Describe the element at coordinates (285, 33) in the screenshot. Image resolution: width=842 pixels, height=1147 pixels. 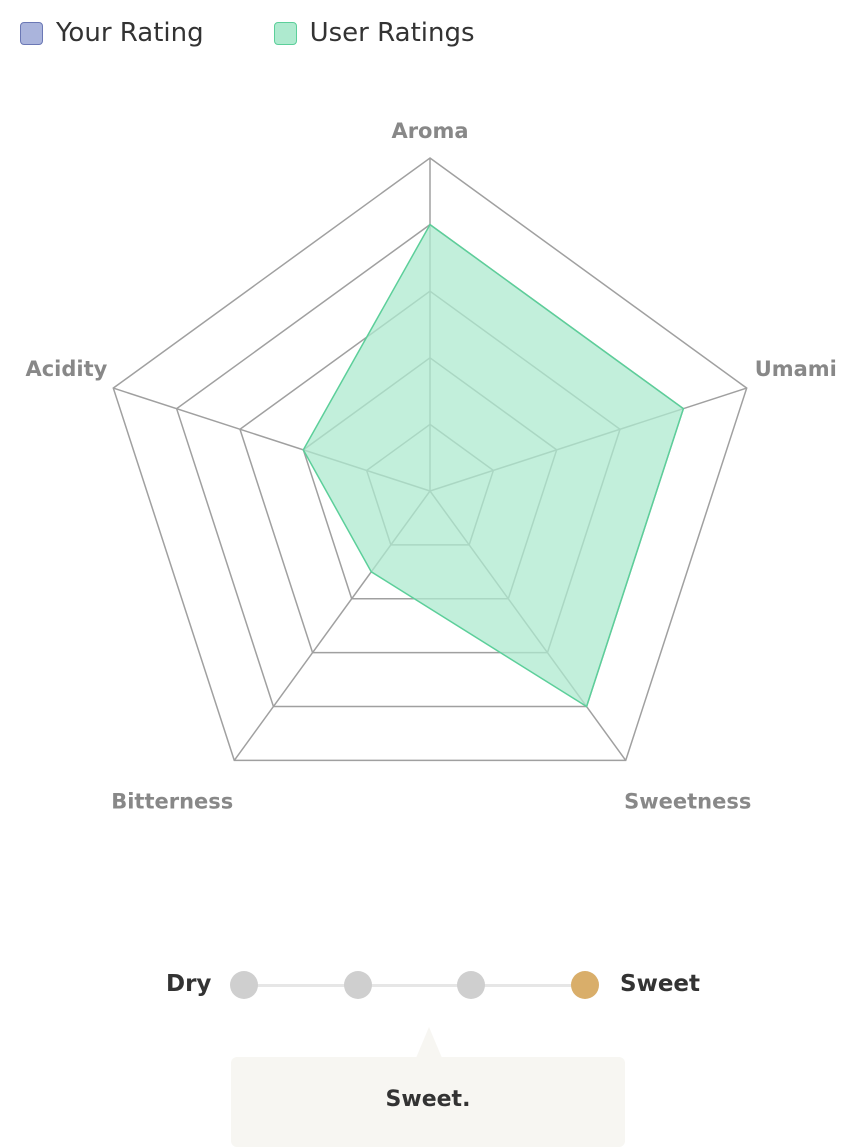
I see `legend-swatch-user-ratings` at that location.